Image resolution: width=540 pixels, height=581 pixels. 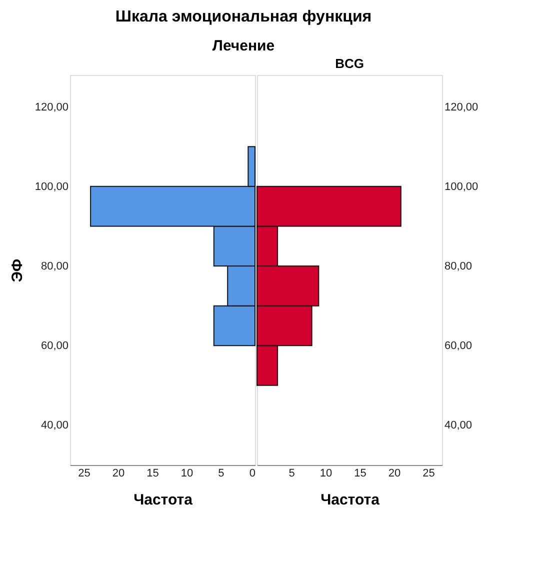 I want to click on chart-title: BCG, so click(x=349, y=63).